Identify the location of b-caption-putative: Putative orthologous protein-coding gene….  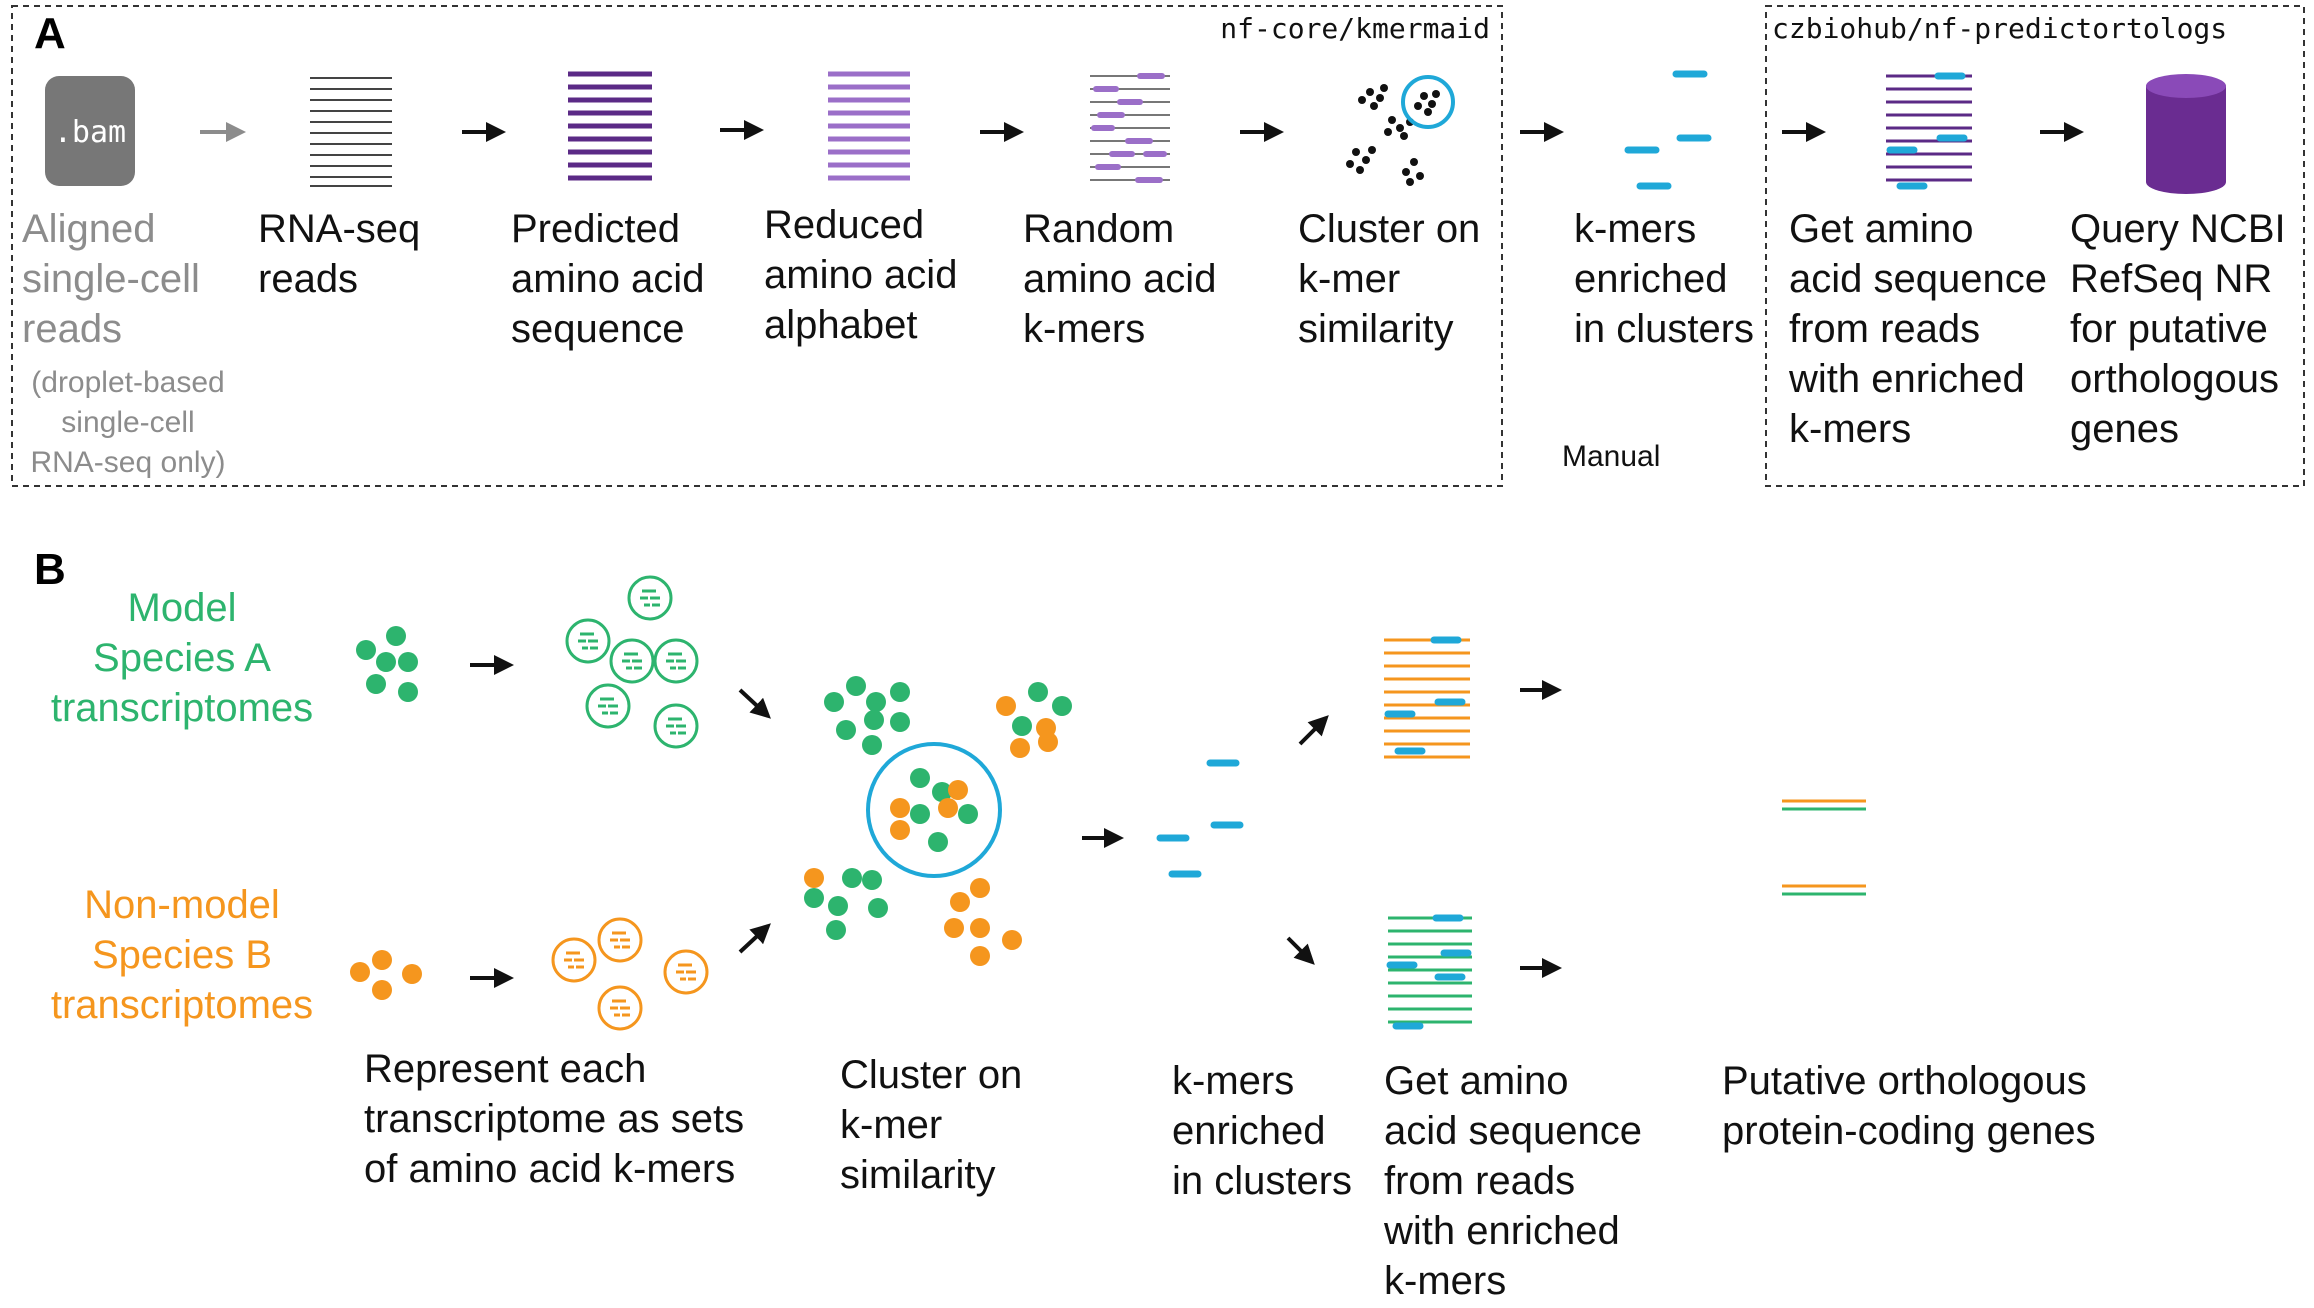
(1909, 1106).